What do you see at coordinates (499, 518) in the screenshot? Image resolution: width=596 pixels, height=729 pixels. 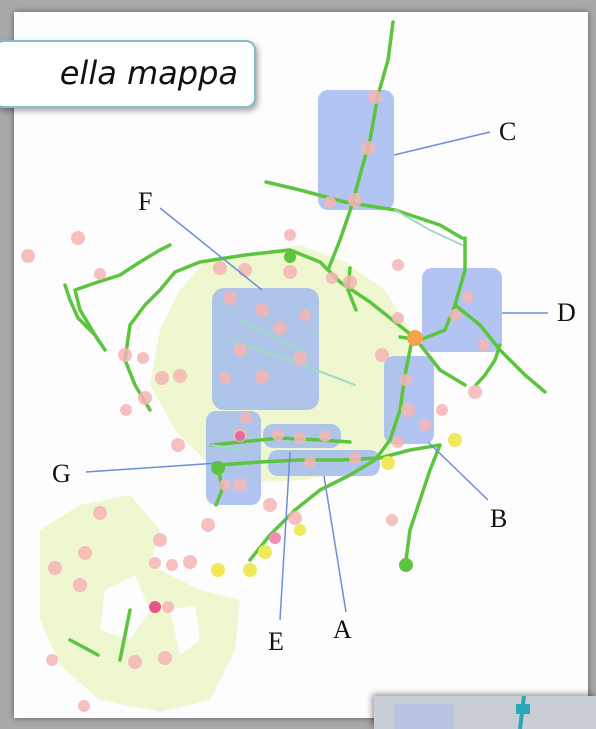 I see `callout-label-B: B` at bounding box center [499, 518].